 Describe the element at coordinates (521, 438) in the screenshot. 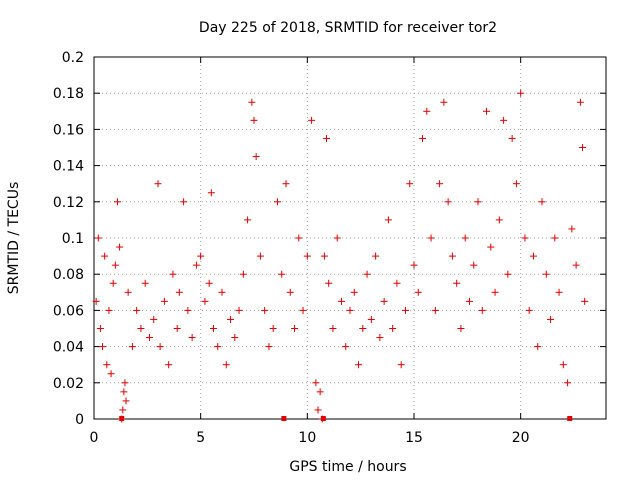

I see `x-tick-label: 20` at that location.